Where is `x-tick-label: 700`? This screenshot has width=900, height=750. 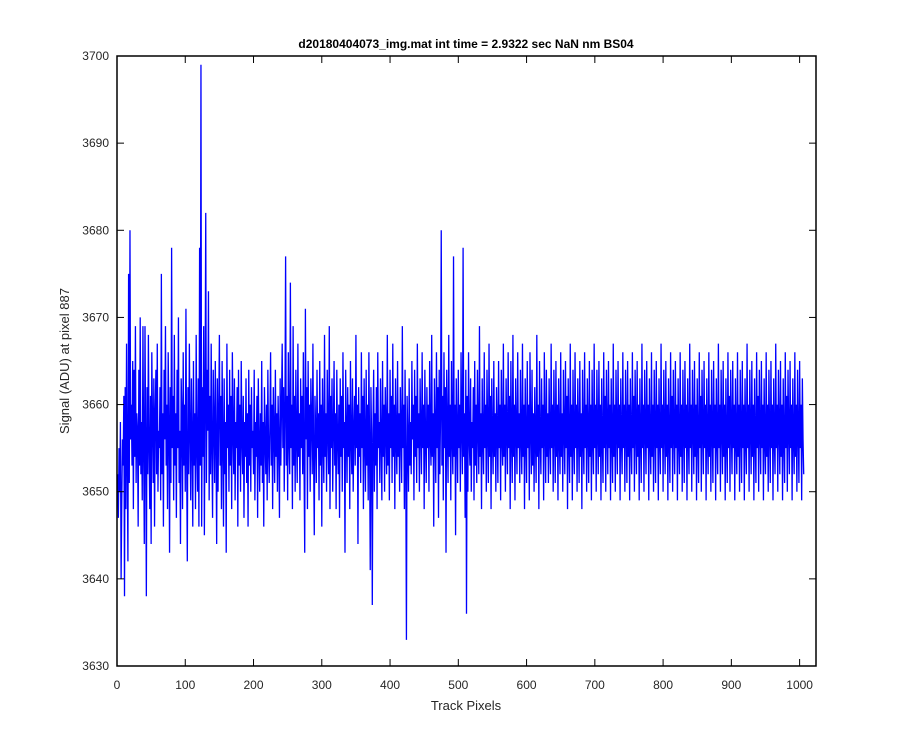
x-tick-label: 700 is located at coordinates (595, 685).